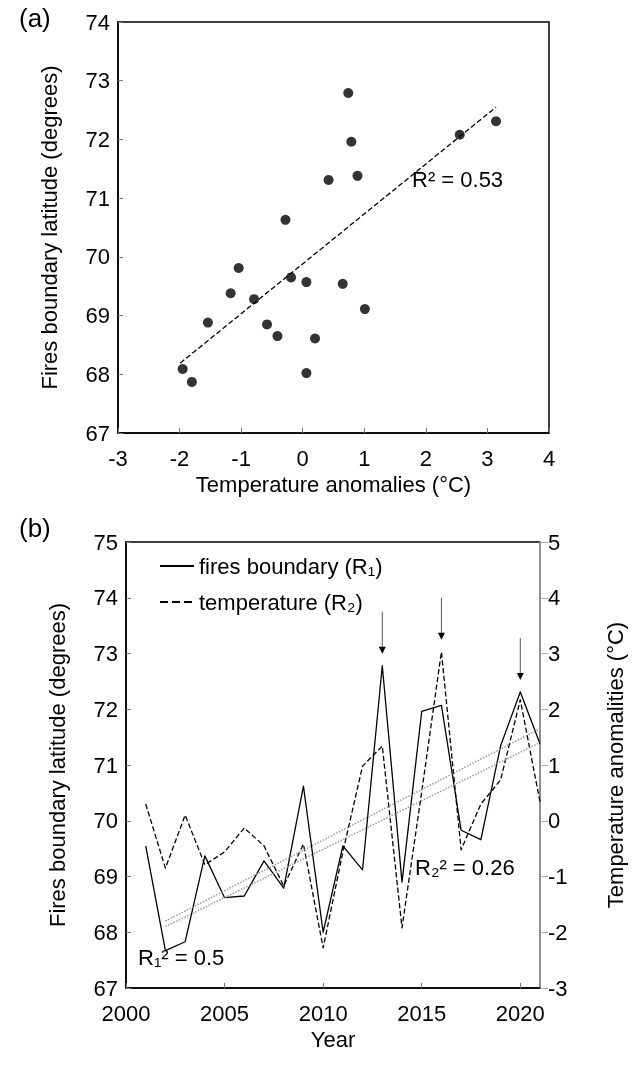  I want to click on annotation: R₁² = 0.5, so click(181, 957).